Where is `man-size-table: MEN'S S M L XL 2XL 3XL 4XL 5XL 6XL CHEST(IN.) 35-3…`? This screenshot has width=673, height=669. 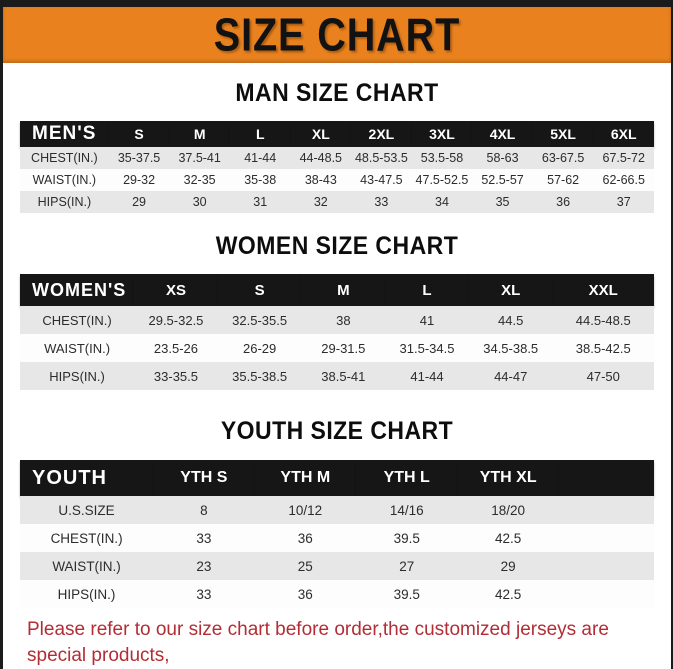
man-size-table: MEN'S S M L XL 2XL 3XL 4XL 5XL 6XL CHEST(IN.) 35-3… is located at coordinates (337, 167).